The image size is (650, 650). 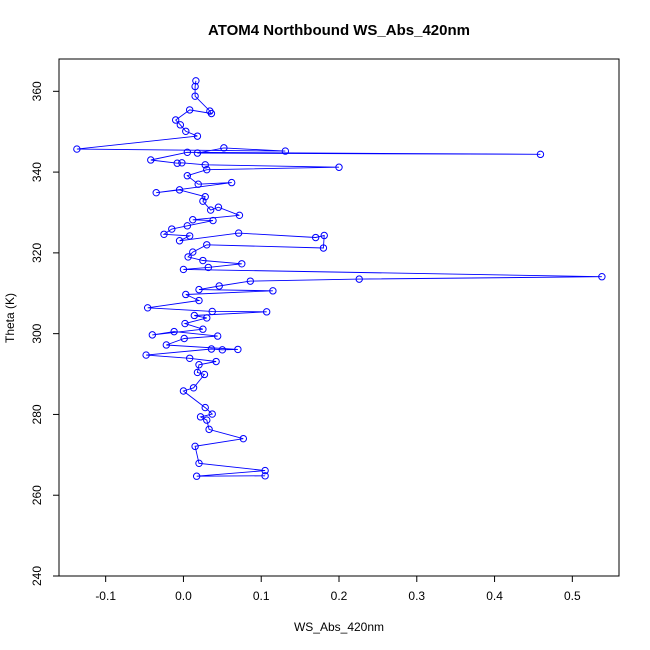 What do you see at coordinates (37, 414) in the screenshot?
I see `y-tick-label: 280` at bounding box center [37, 414].